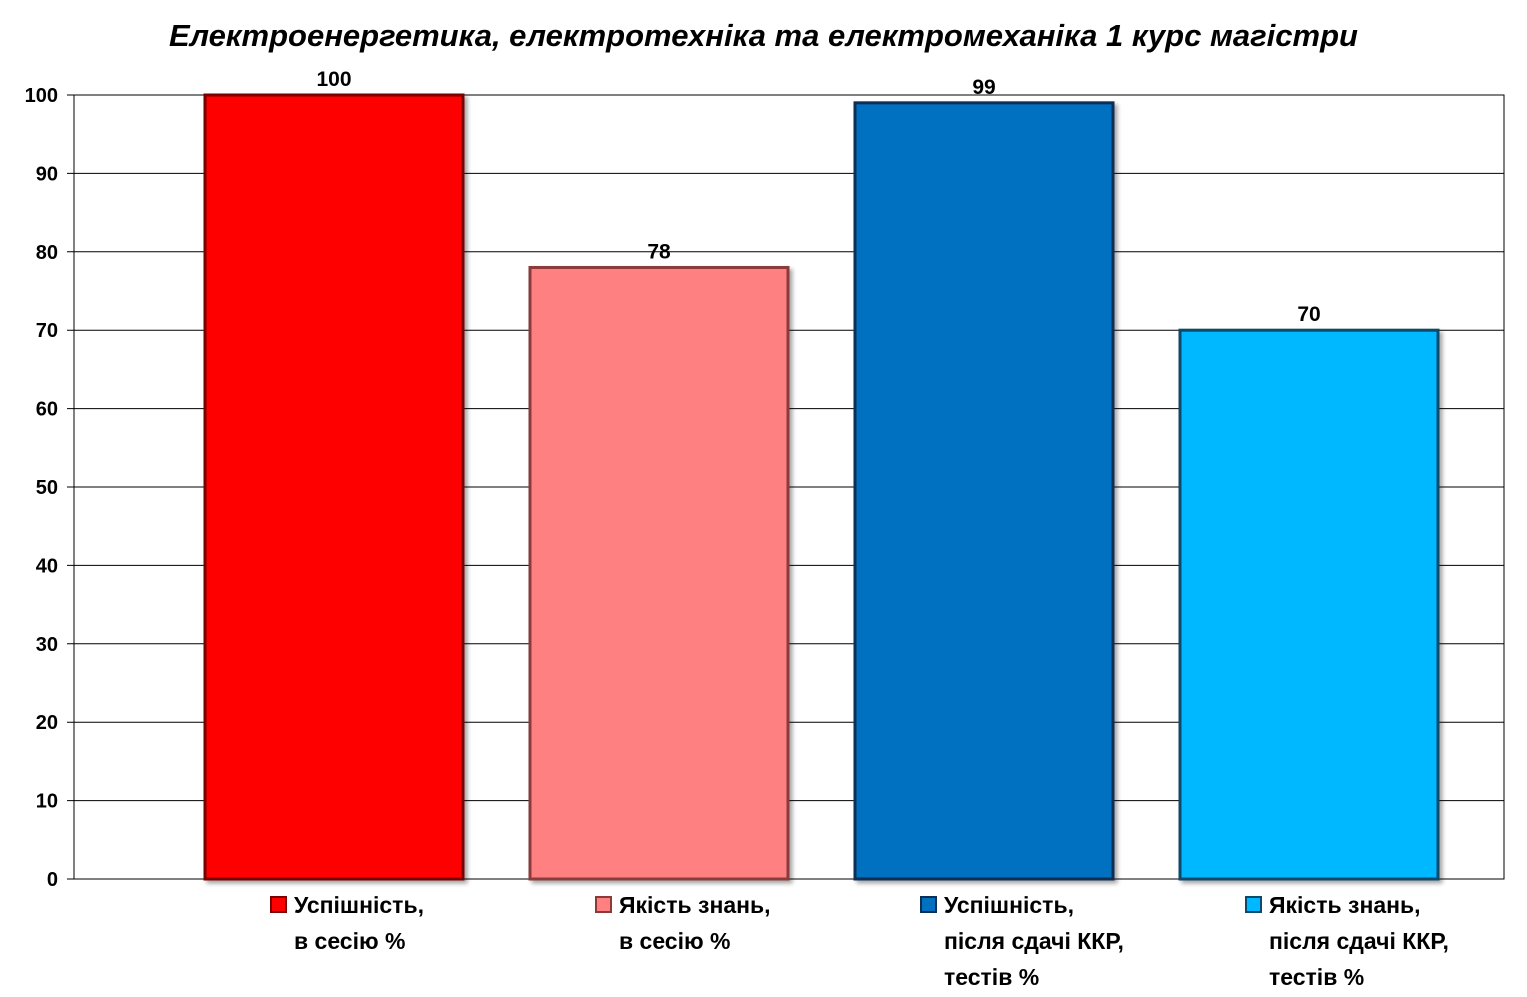 This screenshot has height=997, width=1527. Describe the element at coordinates (347, 923) in the screenshot. I see `legend-item-1: Успішність, в сесію %` at that location.